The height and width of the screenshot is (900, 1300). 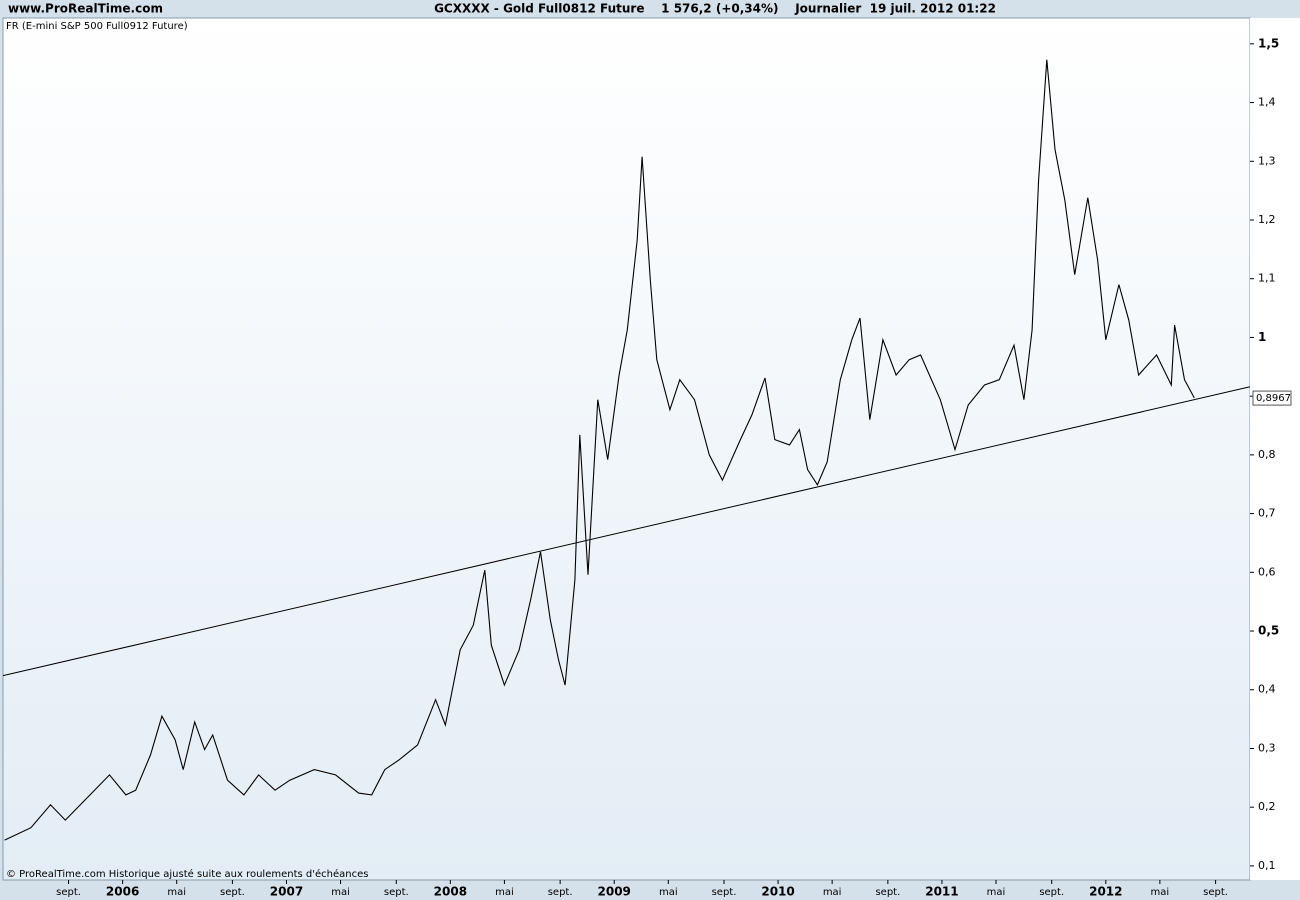 I want to click on y-tick-label: 0,6, so click(x=1267, y=571).